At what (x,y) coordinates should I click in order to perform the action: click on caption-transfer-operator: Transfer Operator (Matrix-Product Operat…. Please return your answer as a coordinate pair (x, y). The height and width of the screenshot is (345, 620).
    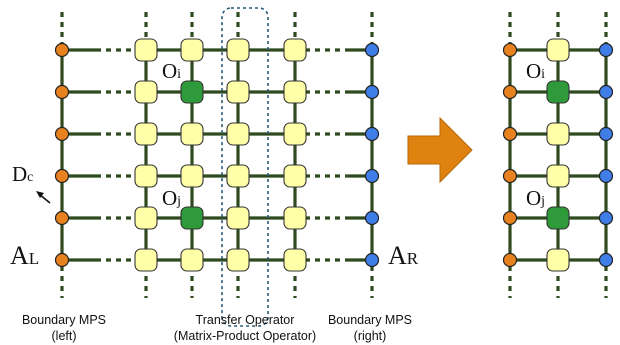
    Looking at the image, I should click on (245, 328).